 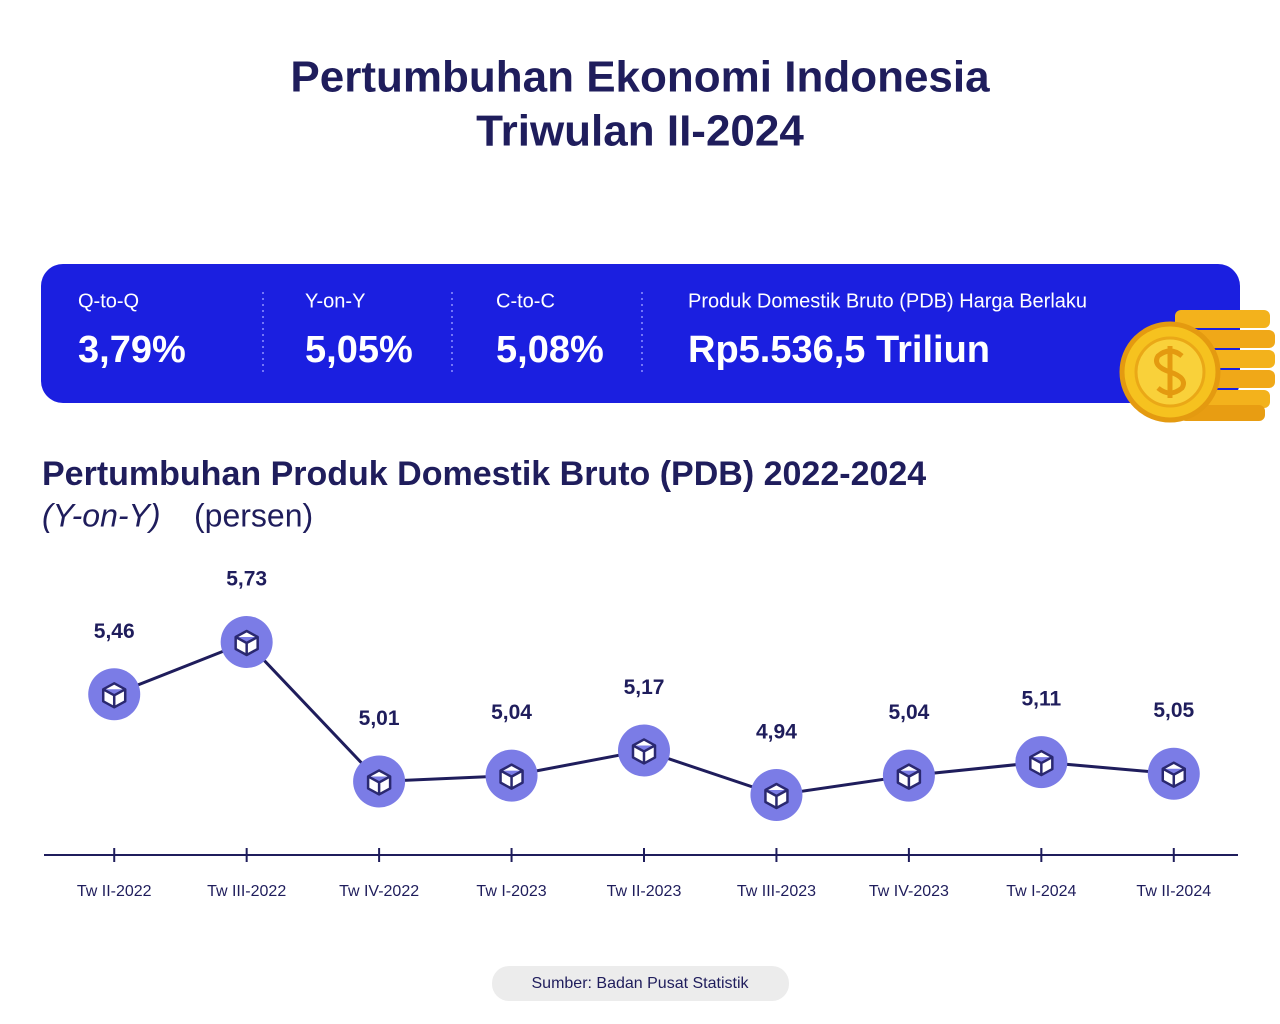 What do you see at coordinates (108, 301) in the screenshot?
I see `stat-label: Q-to-Q` at bounding box center [108, 301].